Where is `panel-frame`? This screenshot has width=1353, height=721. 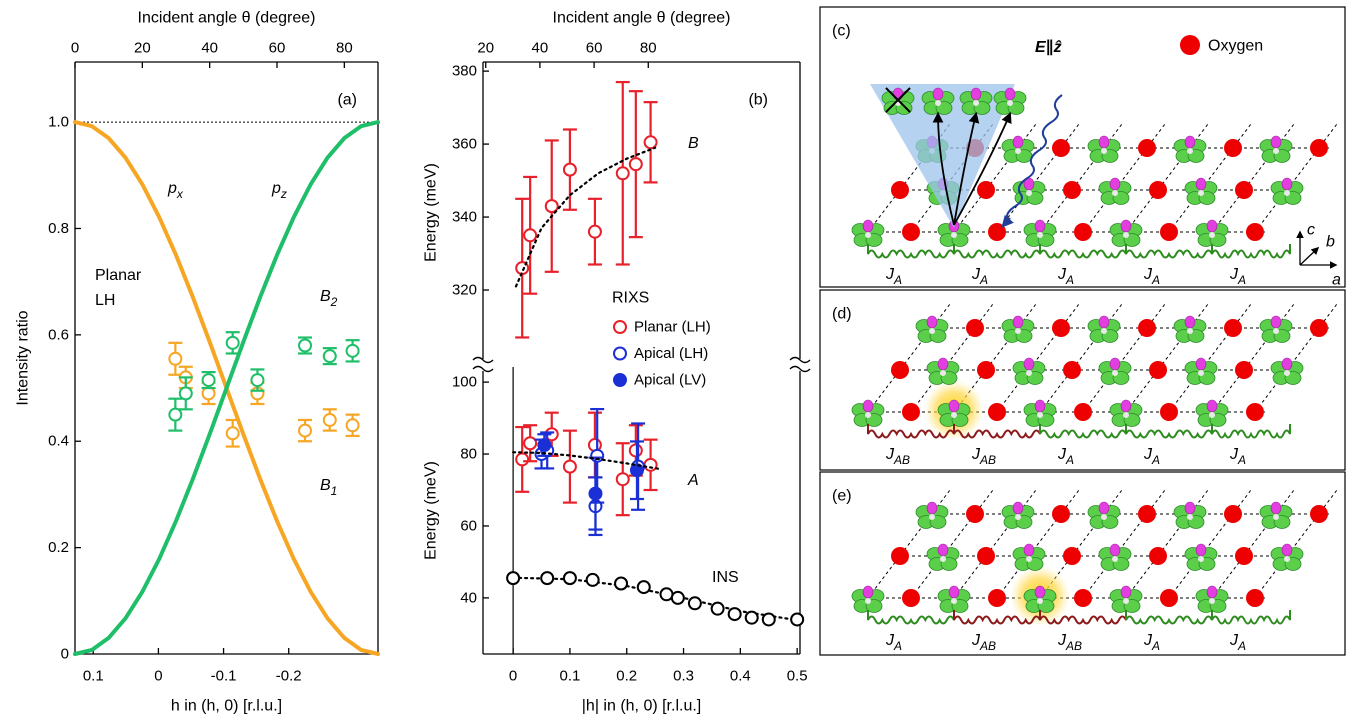
panel-frame is located at coordinates (1082, 380).